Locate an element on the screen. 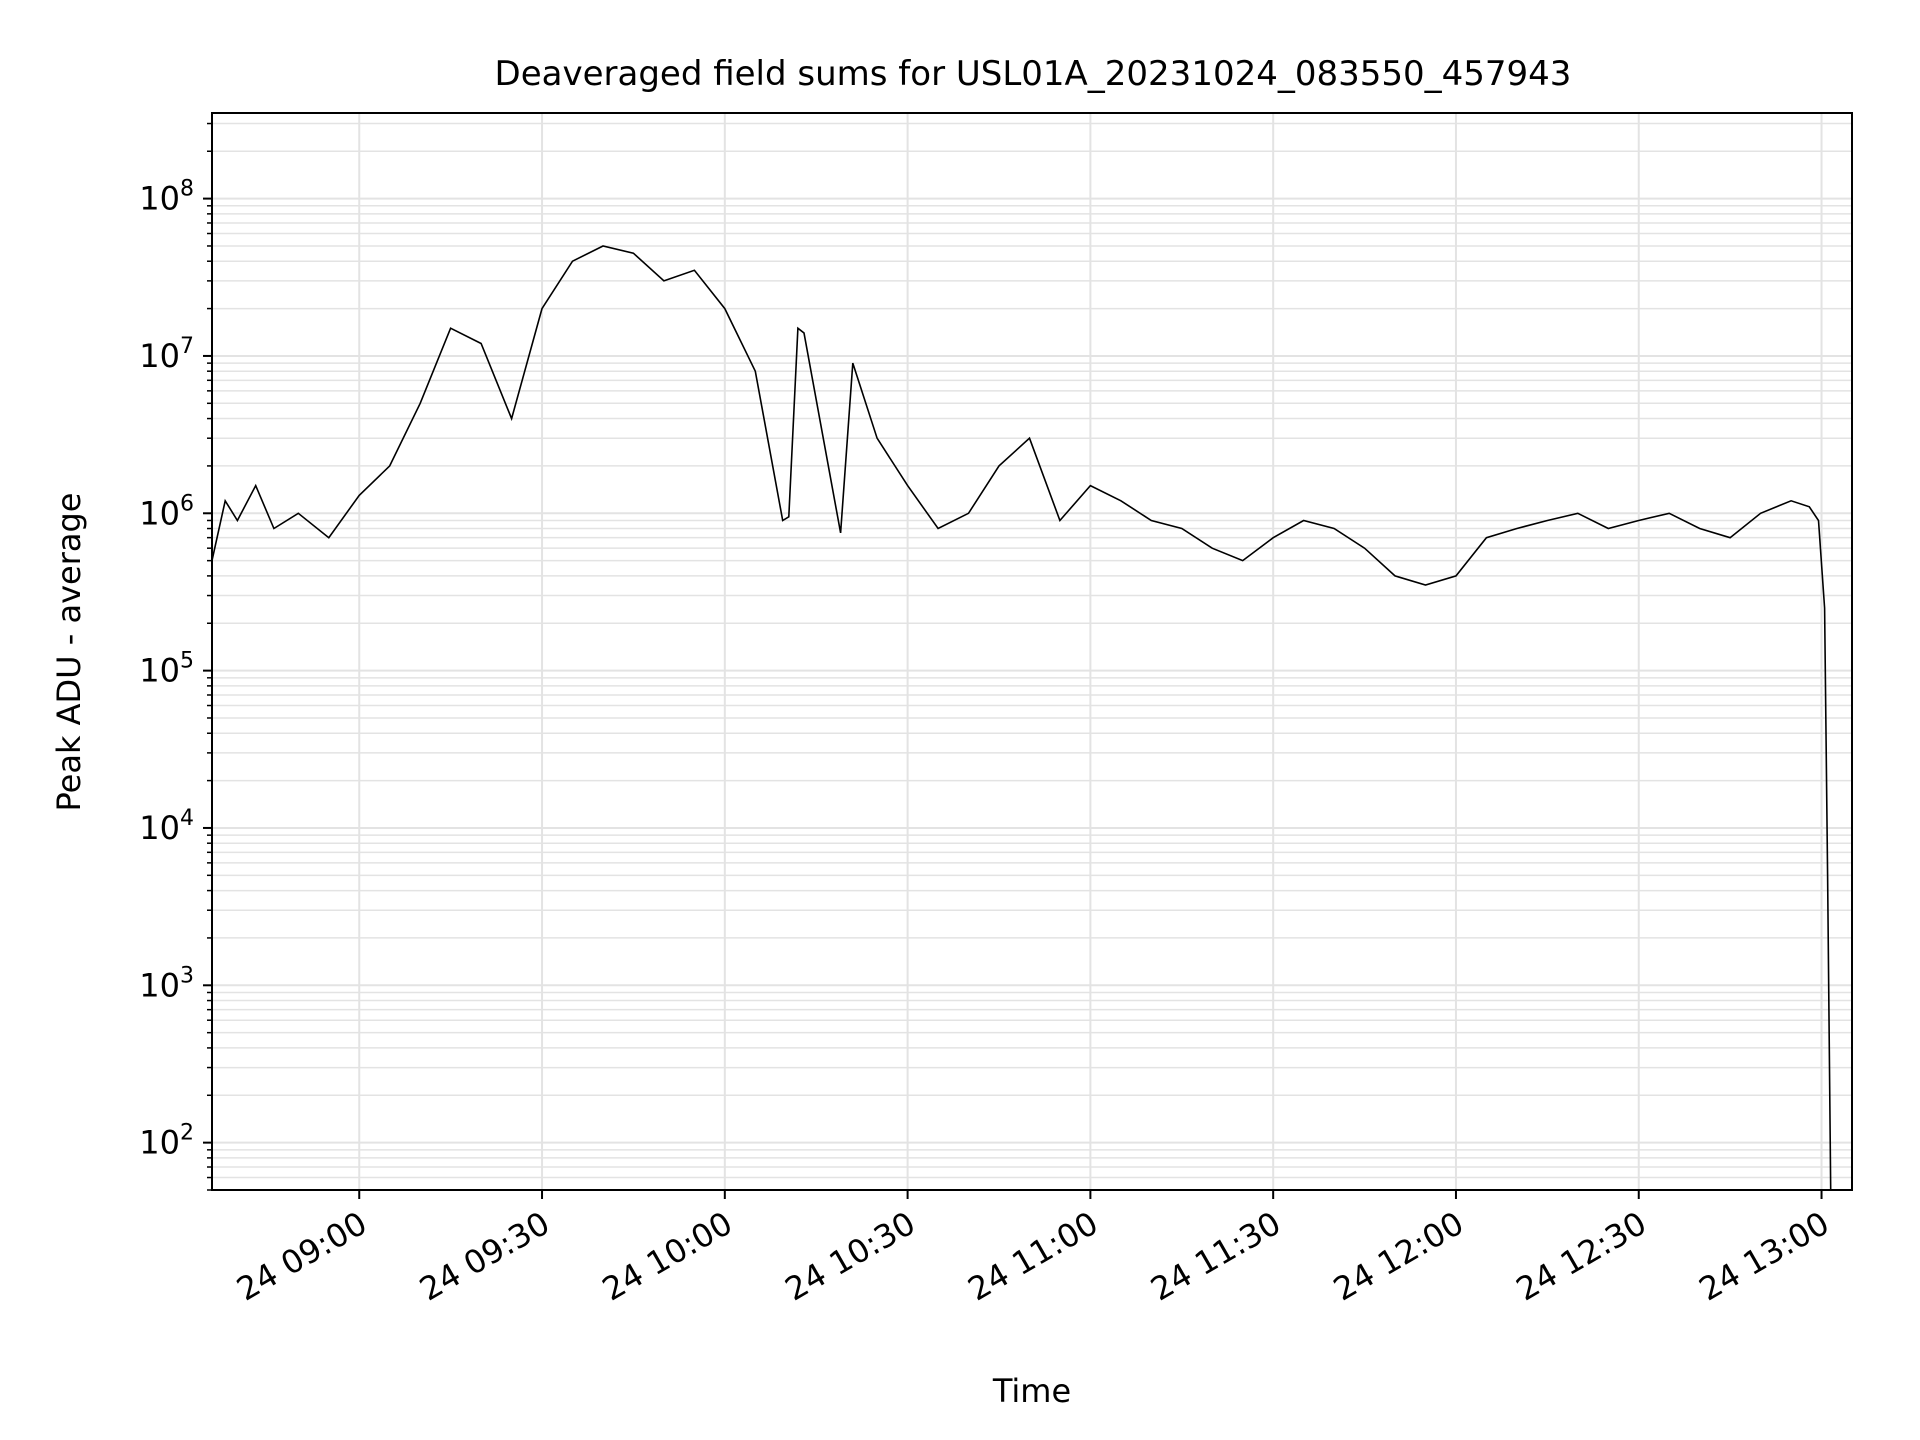 Image resolution: width=1920 pixels, height=1440 pixels. y-axis: 102 103 104 105 106 107 108 is located at coordinates (175, 656).